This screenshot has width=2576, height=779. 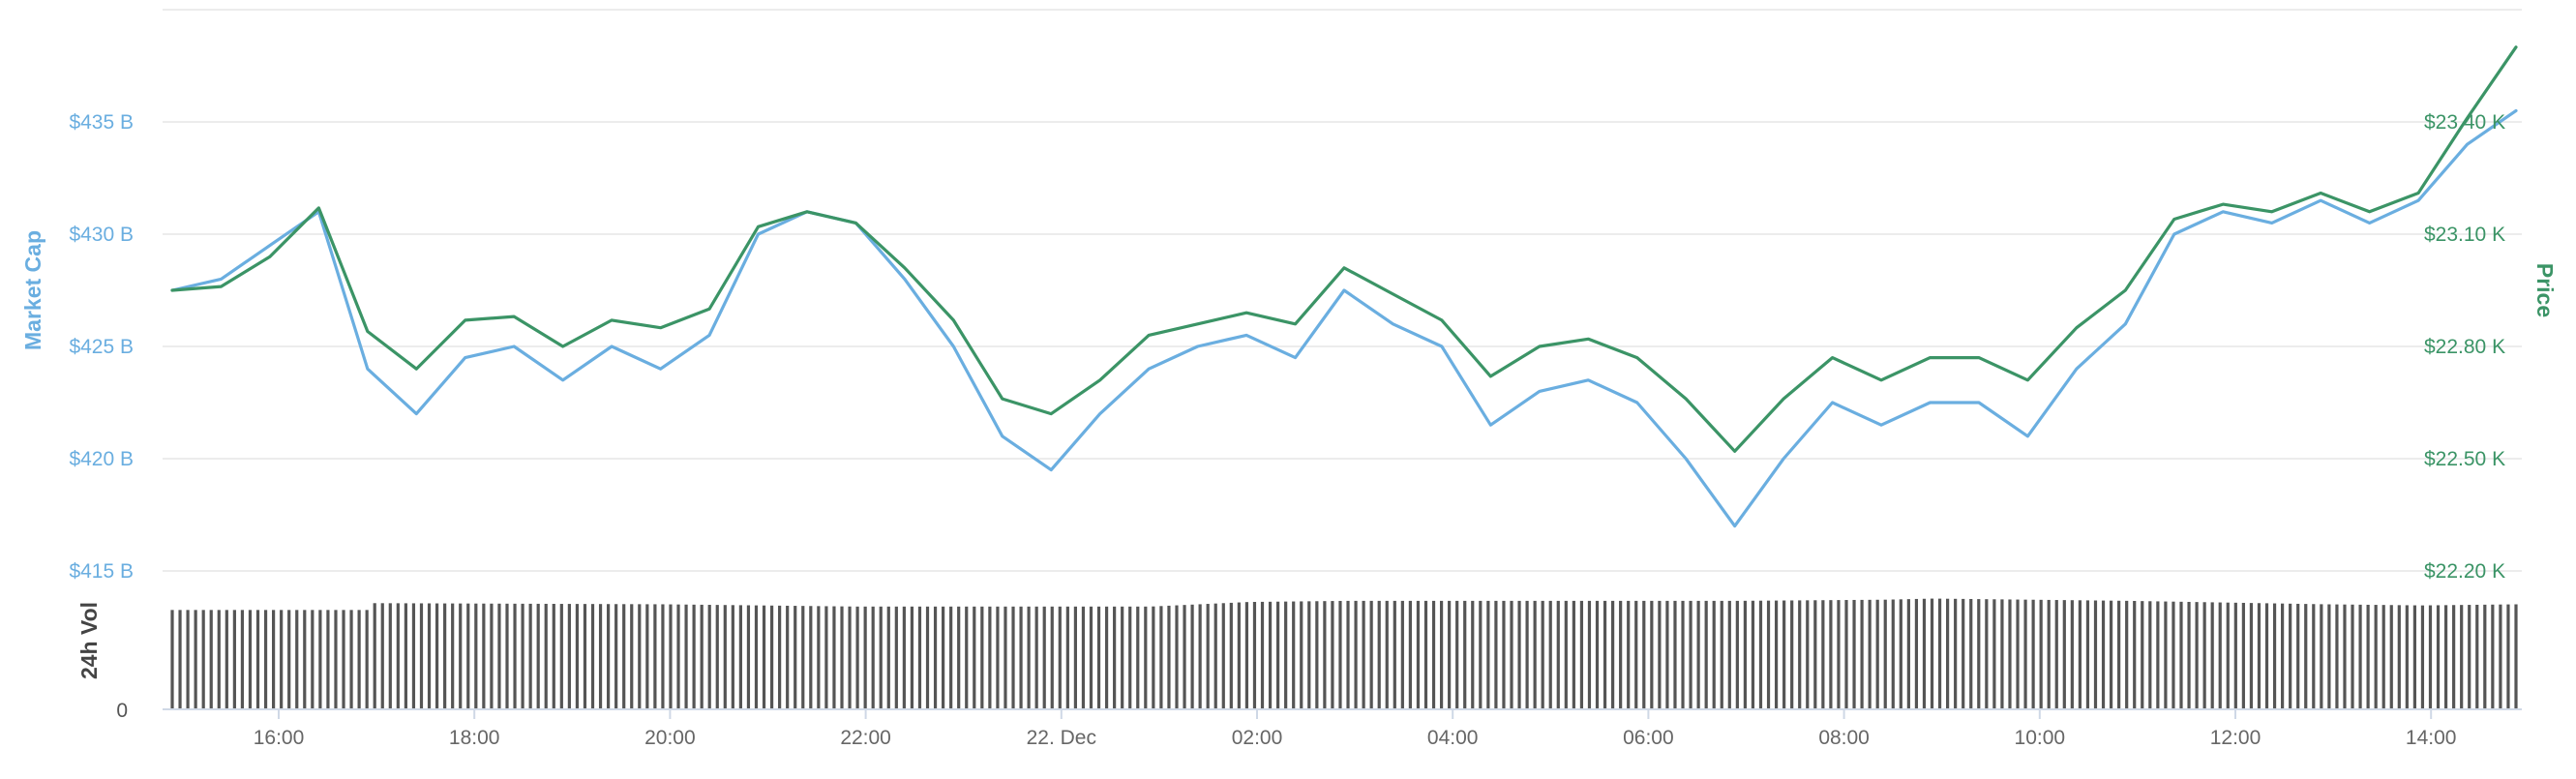 I want to click on right-tick-label: $22.50 K, so click(x=2464, y=459).